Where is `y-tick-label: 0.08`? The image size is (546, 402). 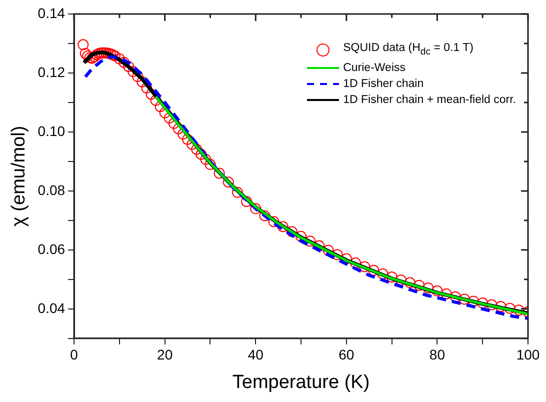 y-tick-label: 0.08 is located at coordinates (52, 190).